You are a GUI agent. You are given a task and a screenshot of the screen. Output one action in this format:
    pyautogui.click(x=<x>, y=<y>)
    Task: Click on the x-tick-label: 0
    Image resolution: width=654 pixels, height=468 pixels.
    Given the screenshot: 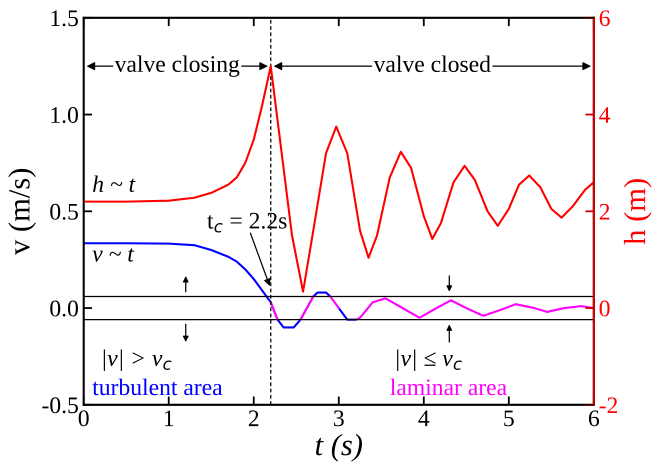 What is the action you would take?
    pyautogui.click(x=83, y=418)
    